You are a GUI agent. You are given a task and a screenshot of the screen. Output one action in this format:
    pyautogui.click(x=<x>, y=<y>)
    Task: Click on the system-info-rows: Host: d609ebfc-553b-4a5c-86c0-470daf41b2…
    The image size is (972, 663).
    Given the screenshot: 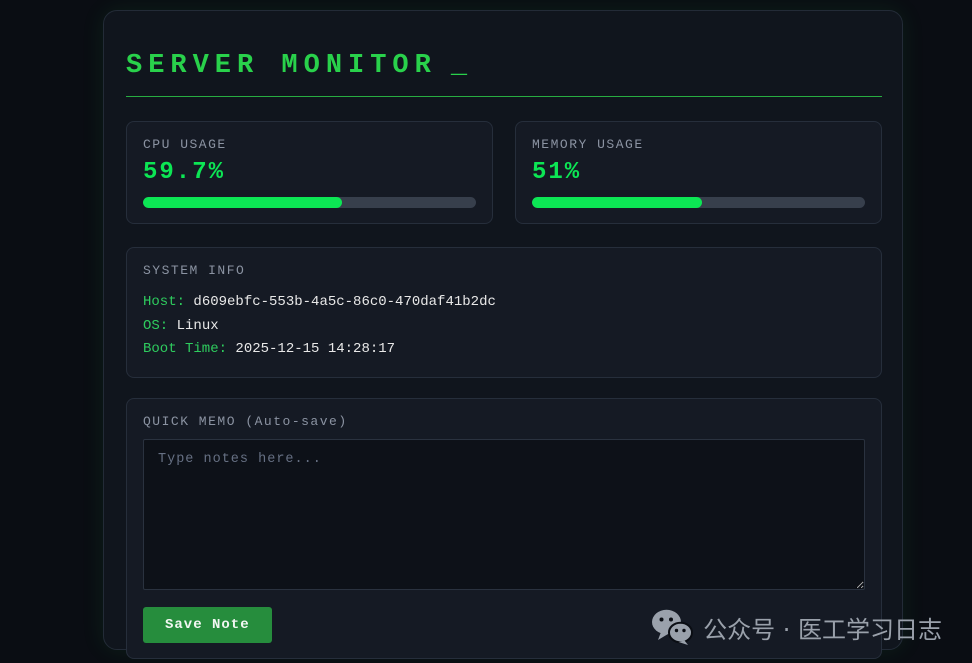 What is the action you would take?
    pyautogui.click(x=504, y=326)
    